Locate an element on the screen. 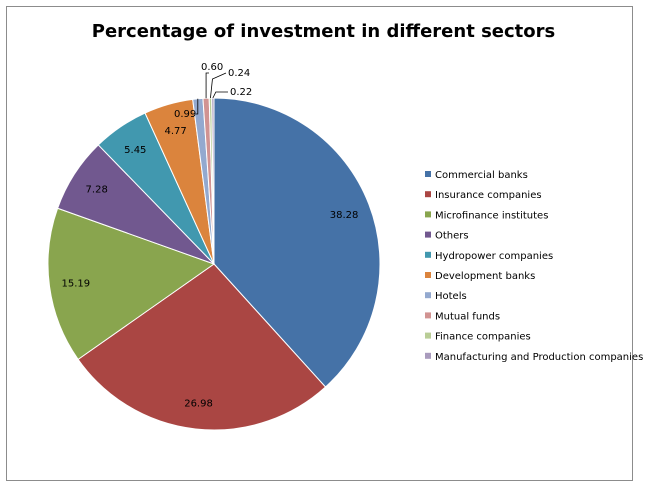  legend-label-commercial-banks: Commercial banks is located at coordinates (481, 175).